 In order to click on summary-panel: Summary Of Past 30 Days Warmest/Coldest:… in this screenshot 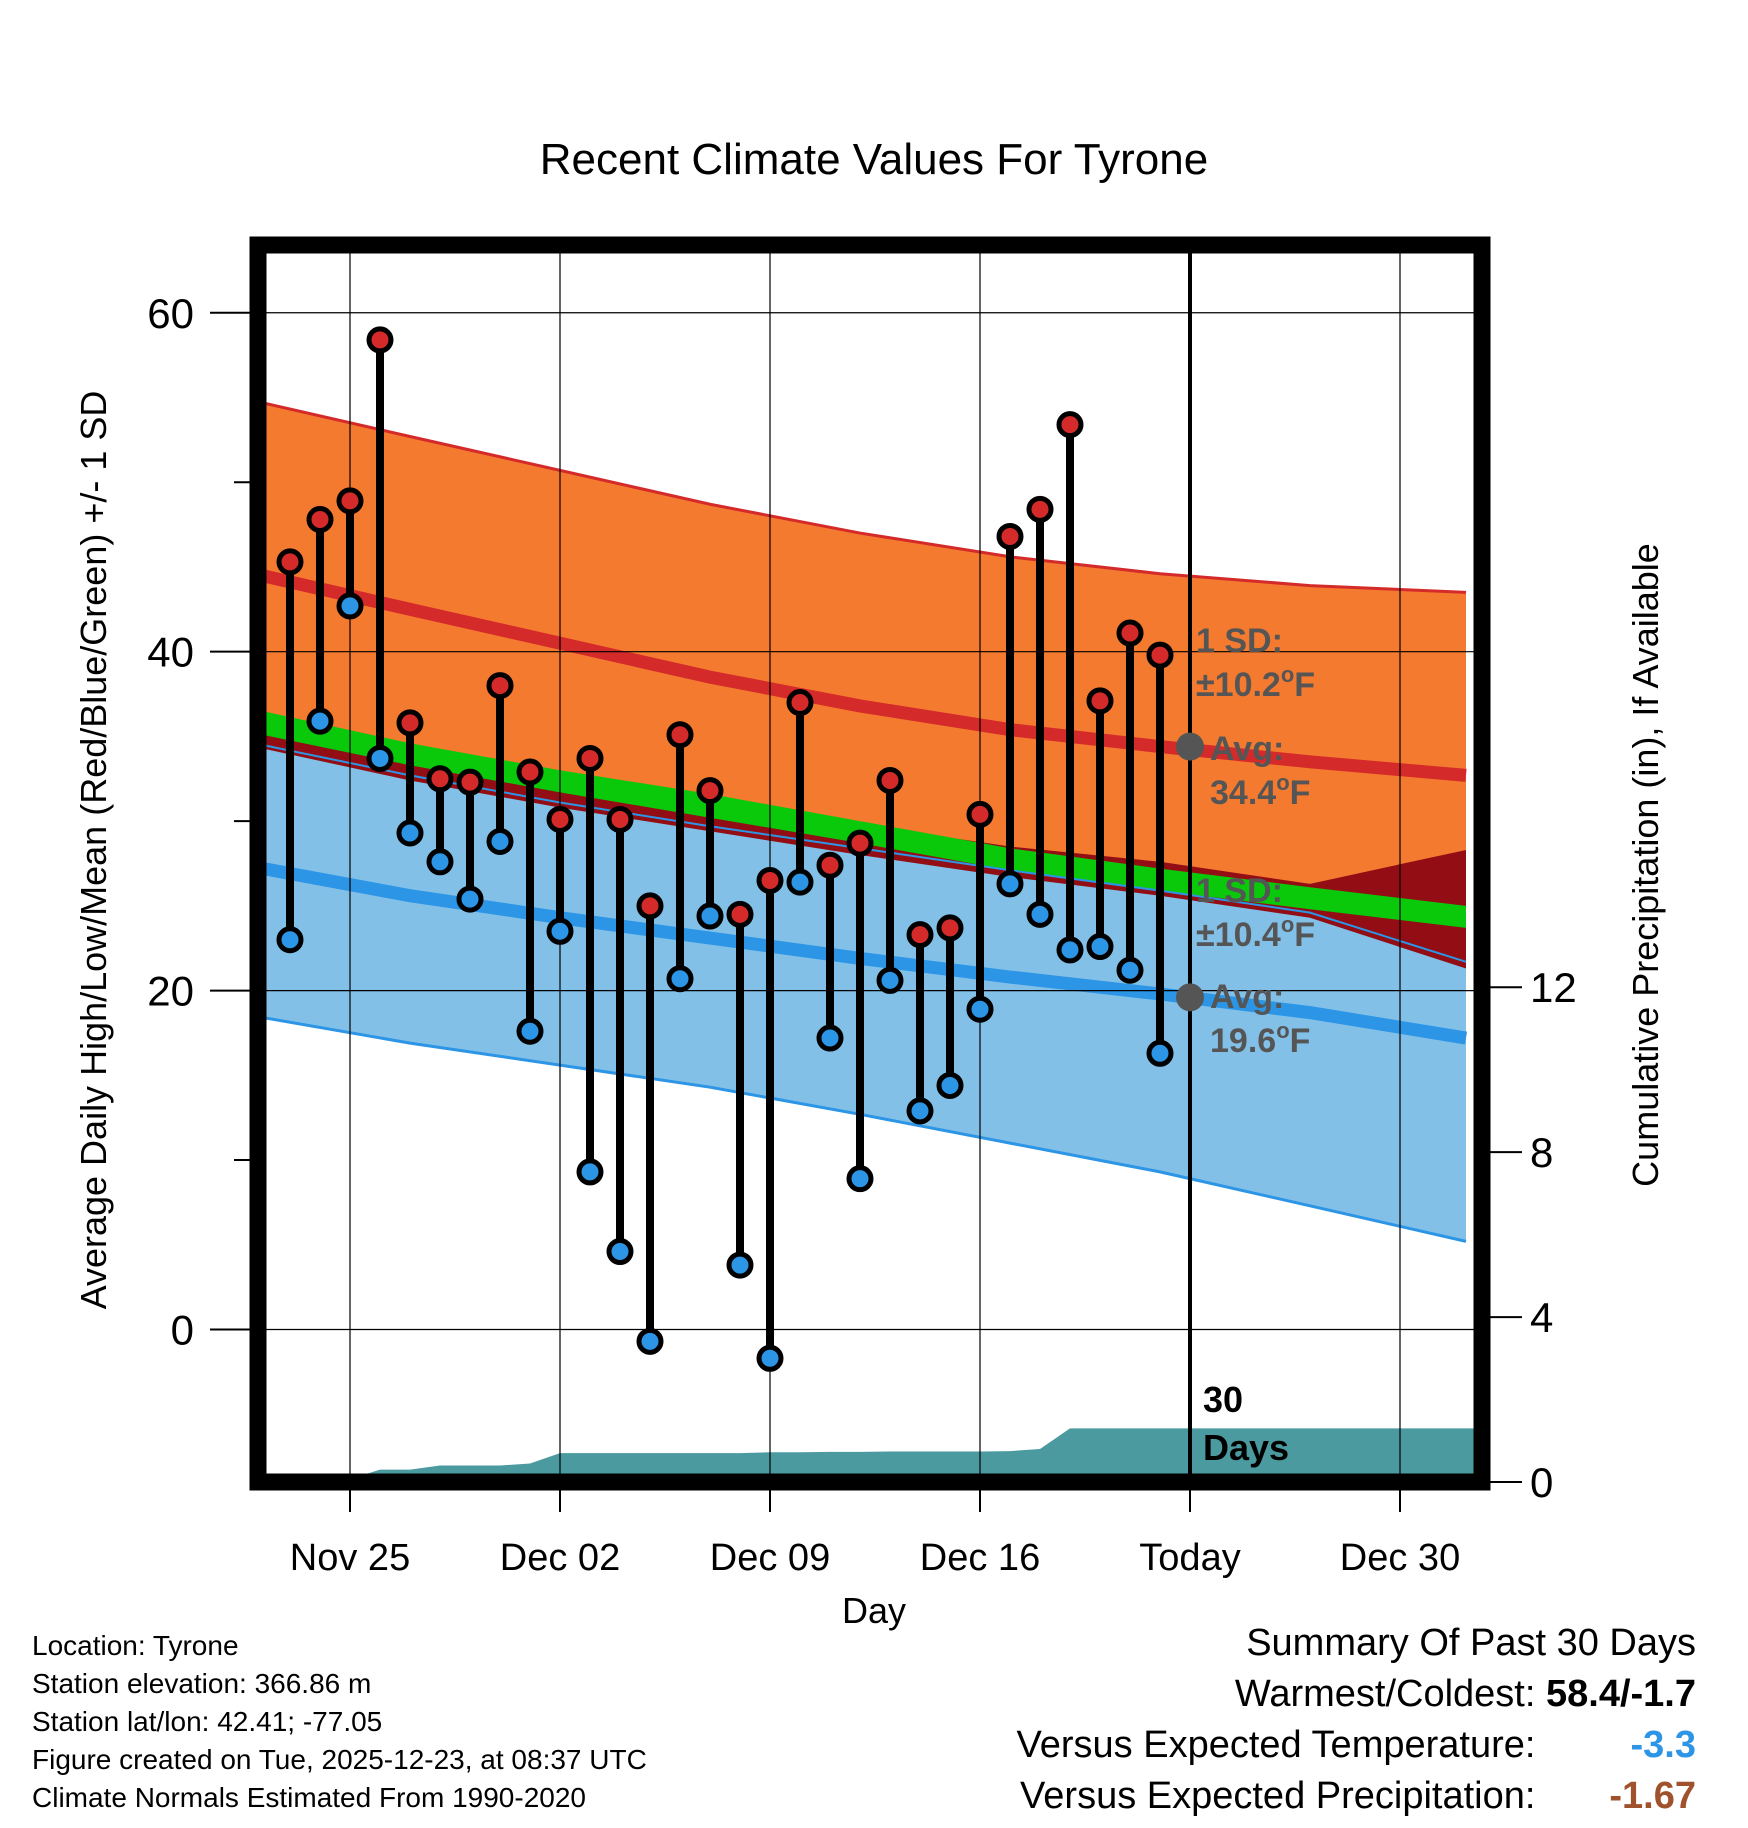, I will do `click(1356, 1724)`.